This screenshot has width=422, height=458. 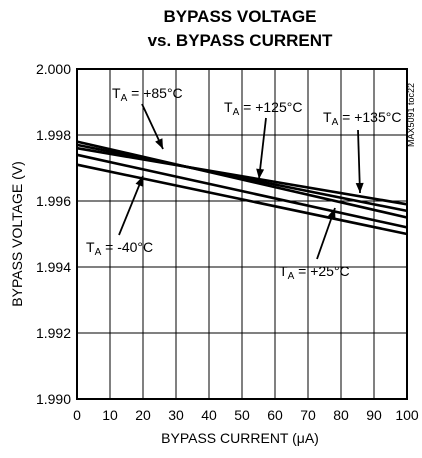 I want to click on annotation-2: TA = +135°C, so click(x=362, y=151).